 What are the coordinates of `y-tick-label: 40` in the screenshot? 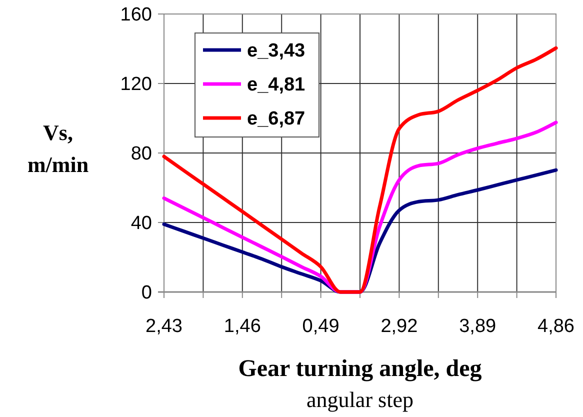 It's located at (141, 223).